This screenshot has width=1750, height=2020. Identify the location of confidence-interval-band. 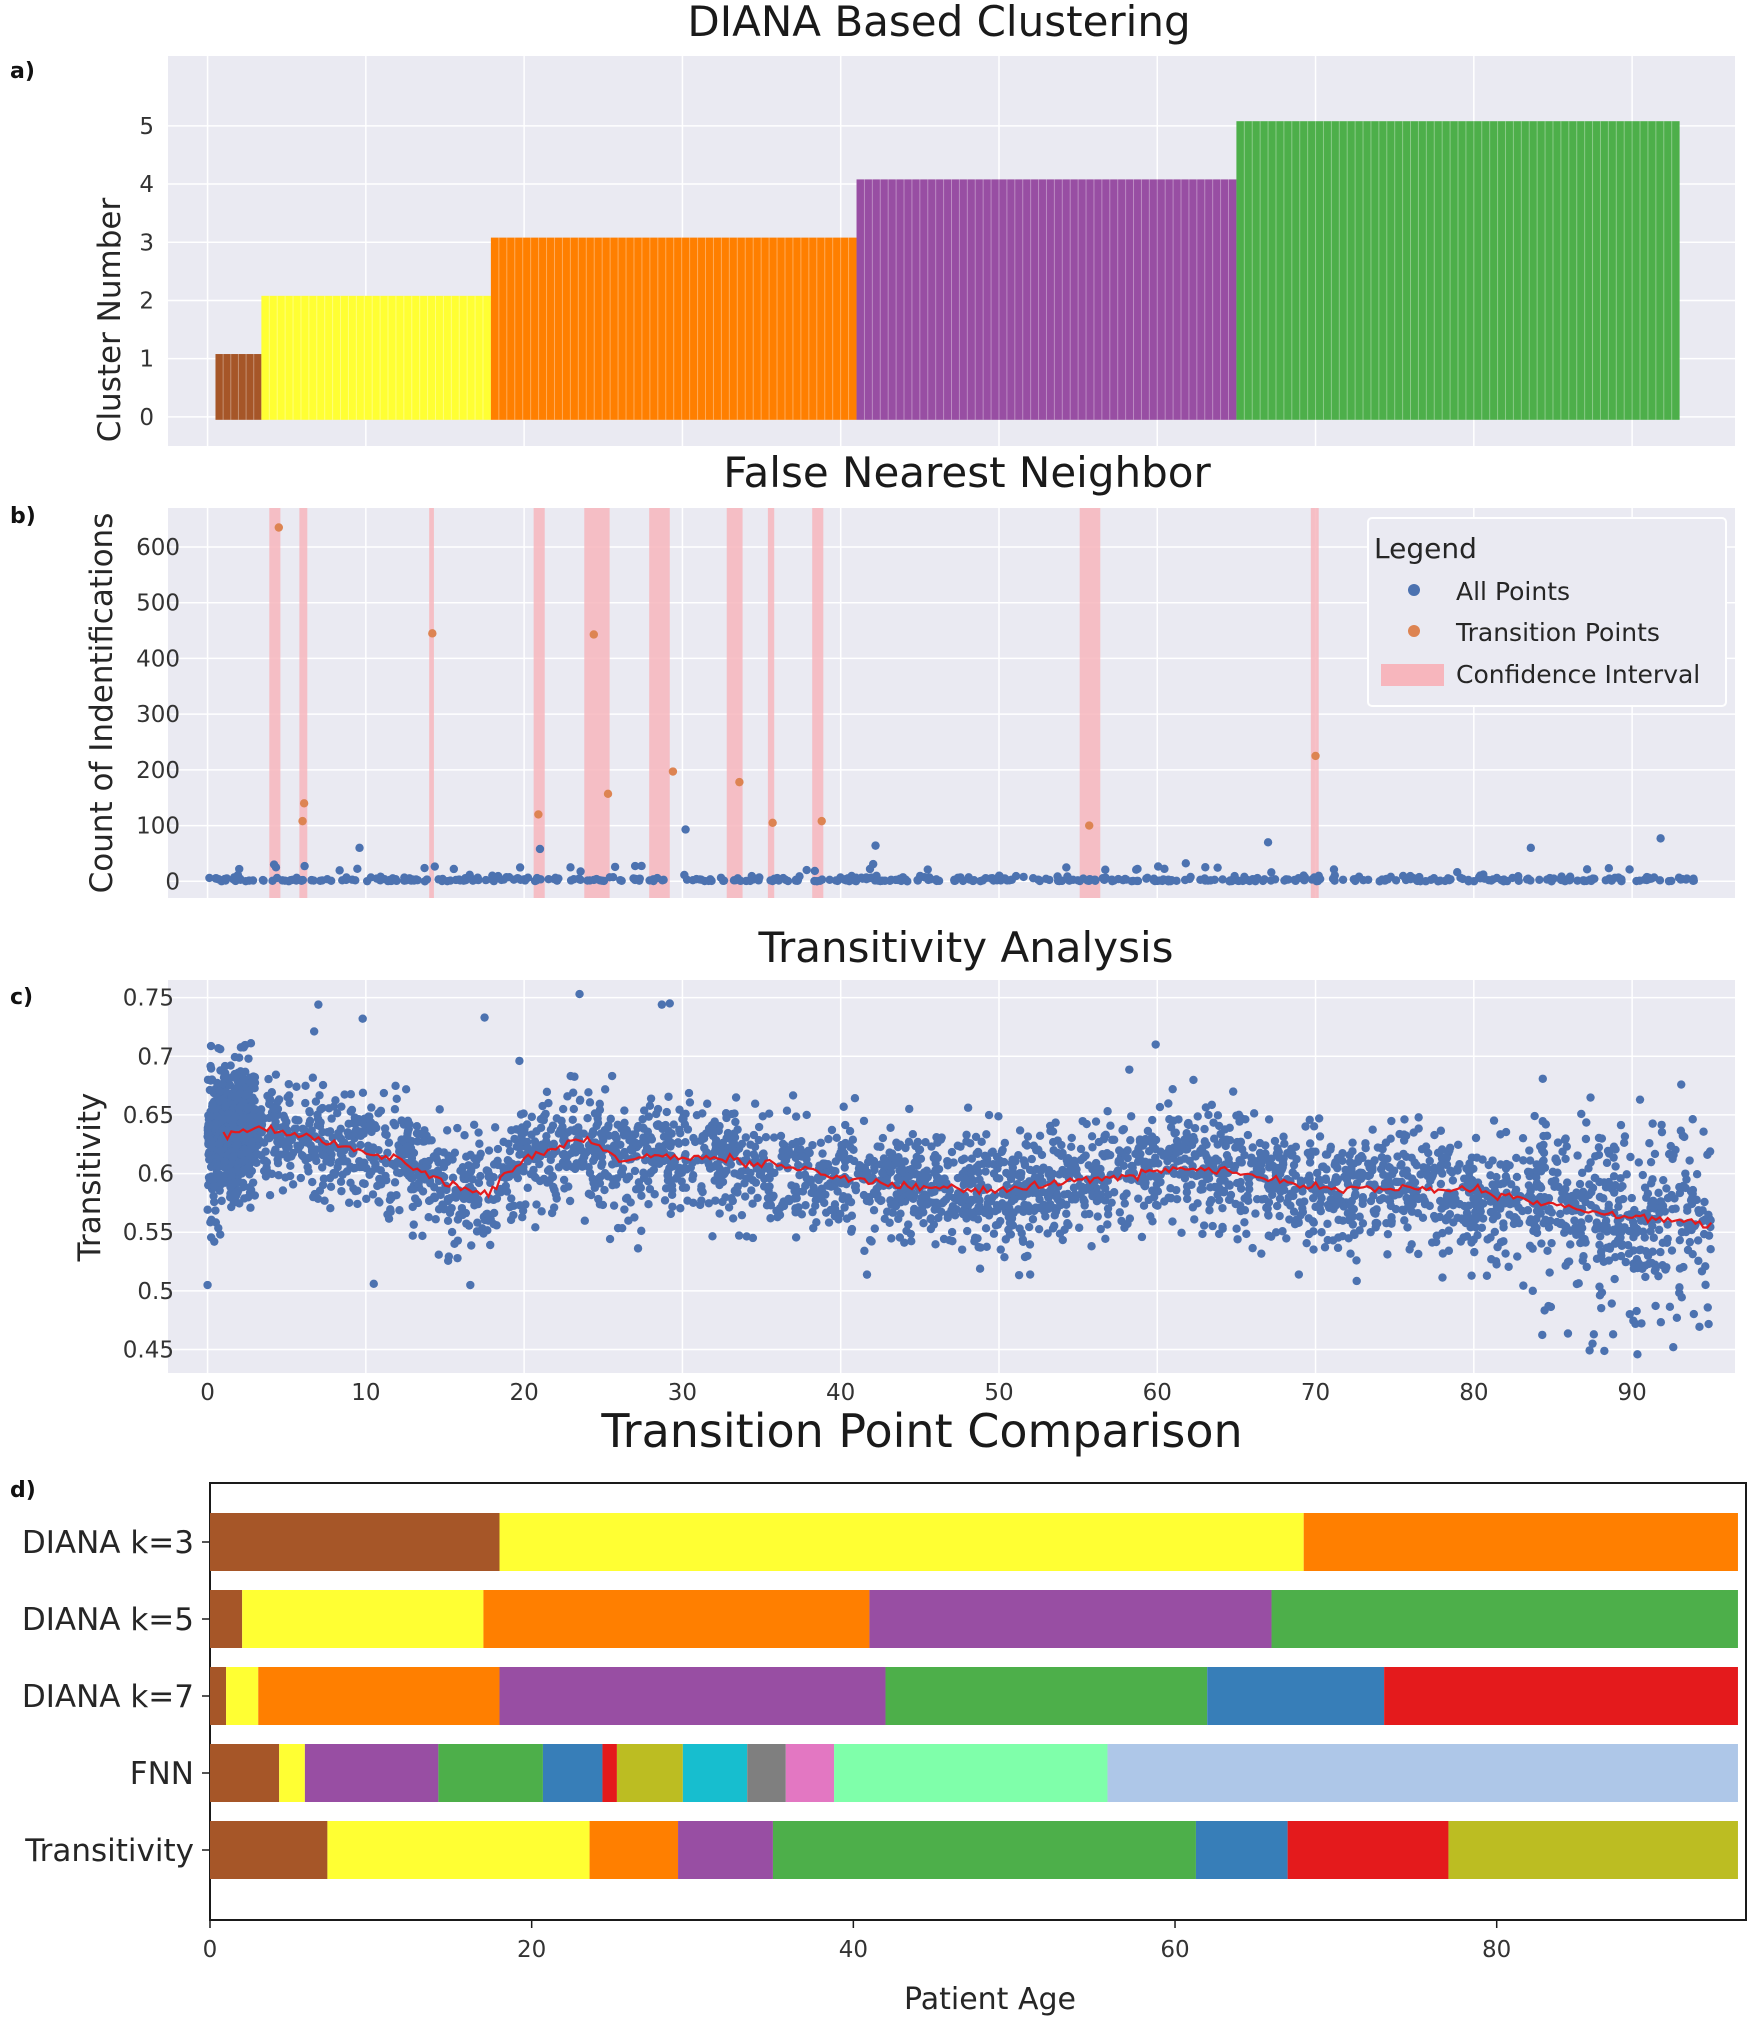
(734, 703).